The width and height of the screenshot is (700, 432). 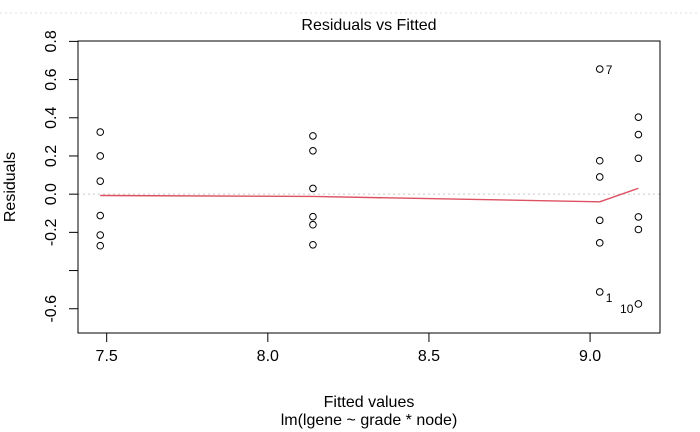 I want to click on model-formula-label: lm(lgene ~ grade * node), so click(x=369, y=420).